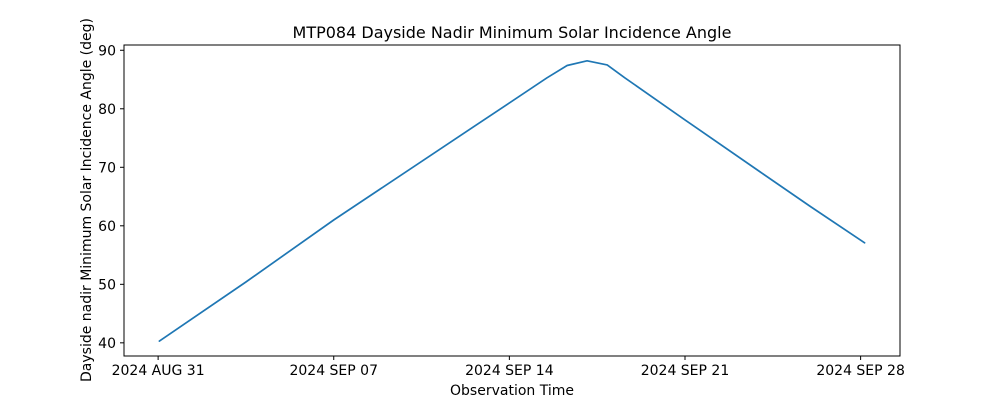 Image resolution: width=1000 pixels, height=400 pixels. What do you see at coordinates (509, 371) in the screenshot?
I see `x-tick-label: 2024 SEP 14` at bounding box center [509, 371].